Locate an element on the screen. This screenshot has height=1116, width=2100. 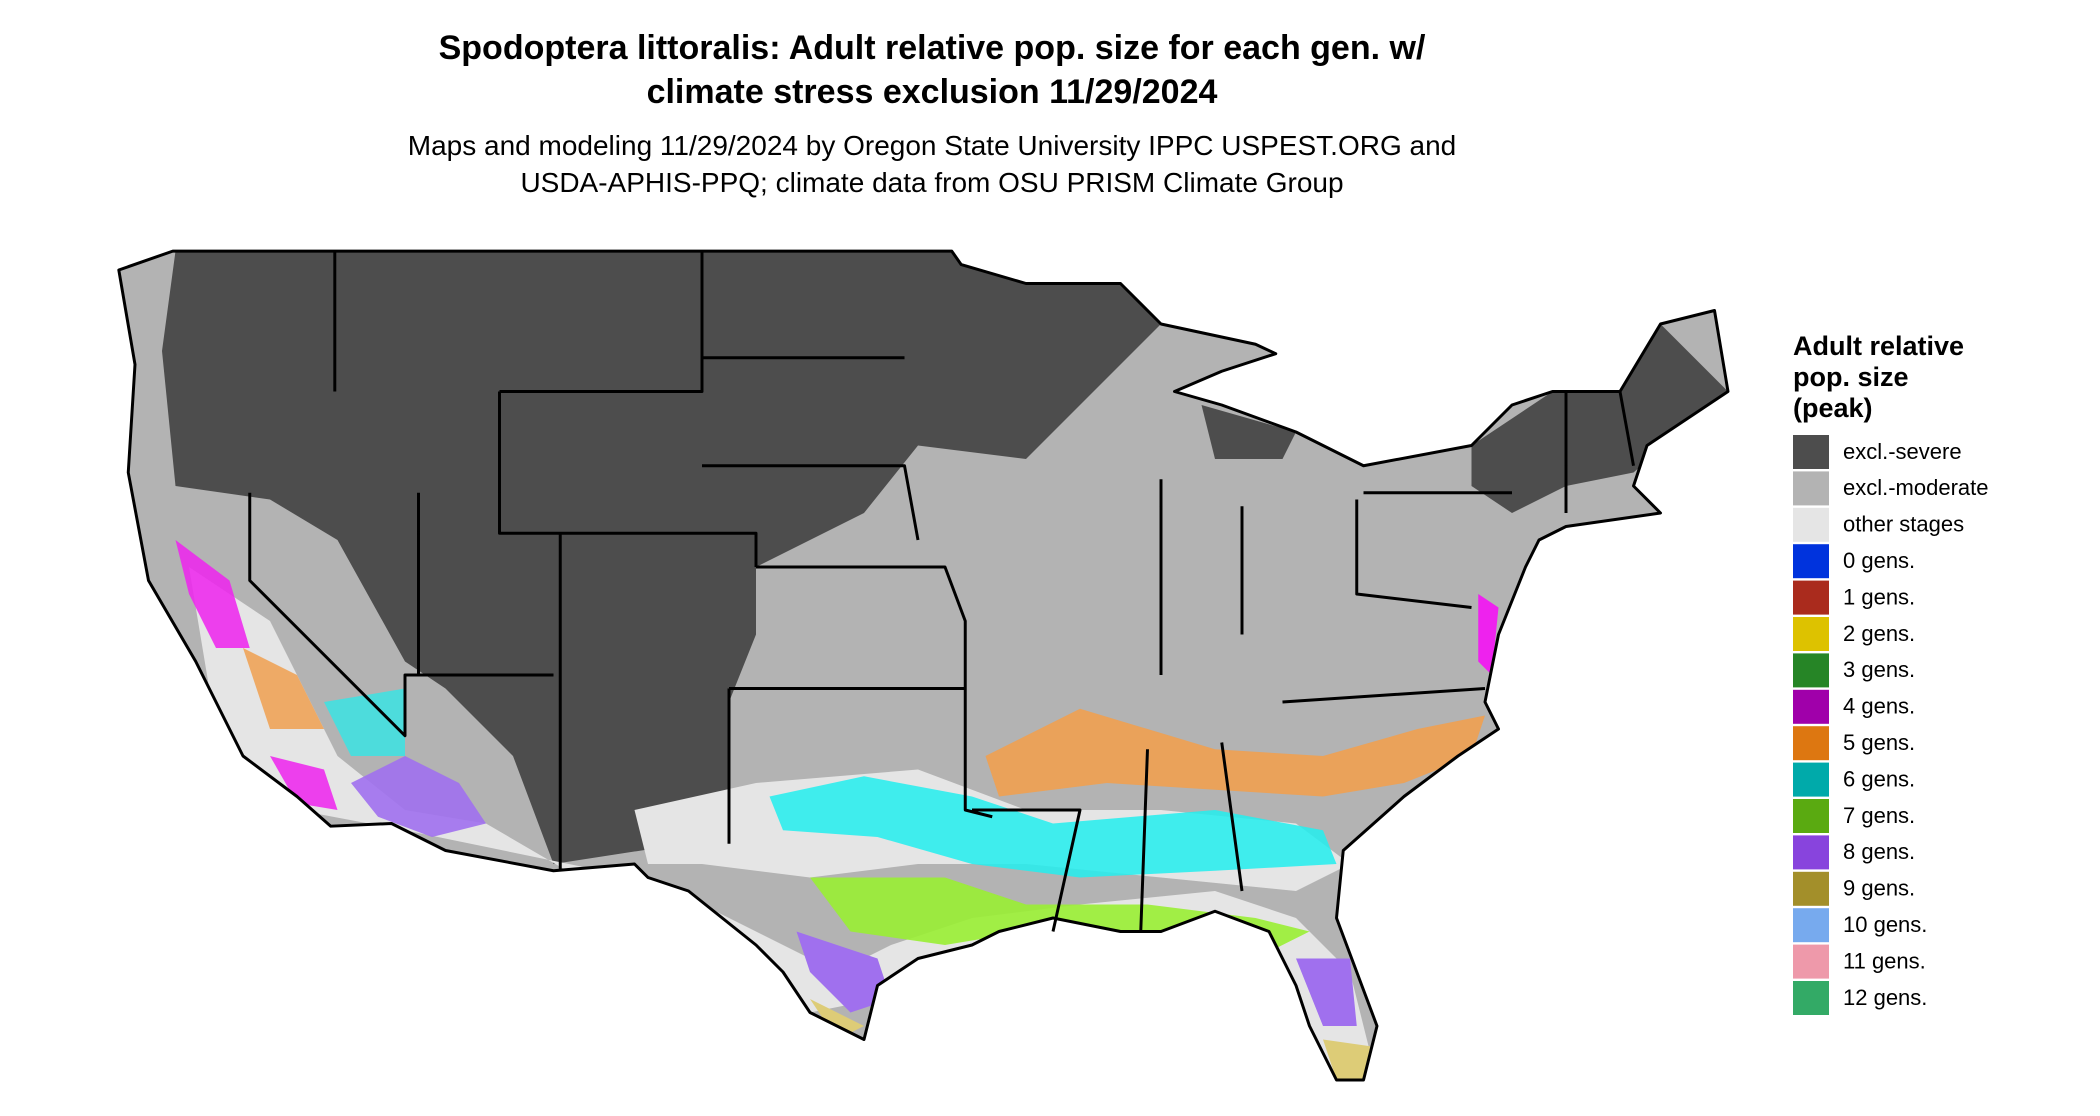
legend-label: 8 gens. is located at coordinates (1879, 851).